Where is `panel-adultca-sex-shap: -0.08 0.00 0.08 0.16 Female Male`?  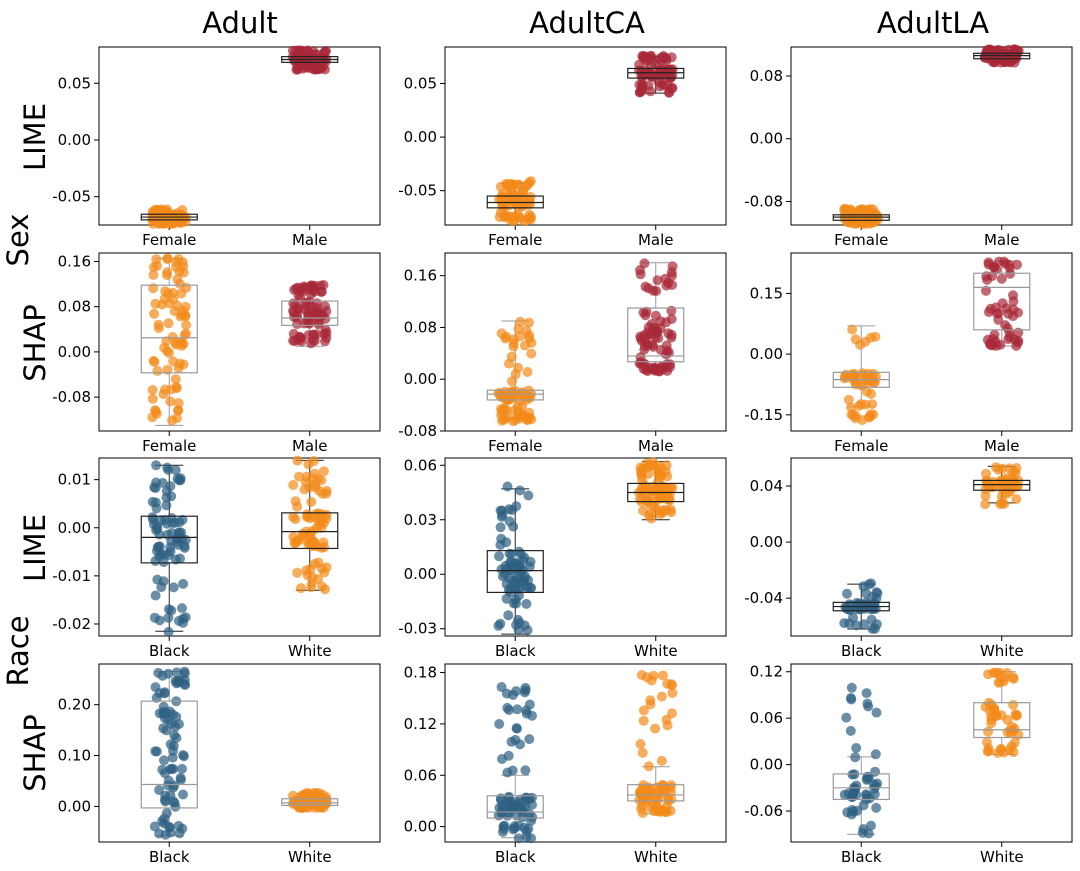 panel-adultca-sex-shap: -0.08 0.00 0.08 0.16 Female Male is located at coordinates (562, 353).